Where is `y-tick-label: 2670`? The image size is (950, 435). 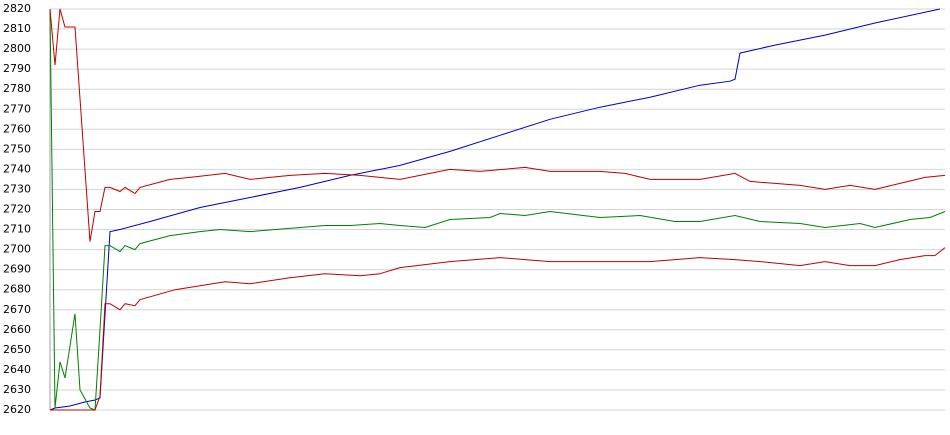
y-tick-label: 2670 is located at coordinates (17, 309).